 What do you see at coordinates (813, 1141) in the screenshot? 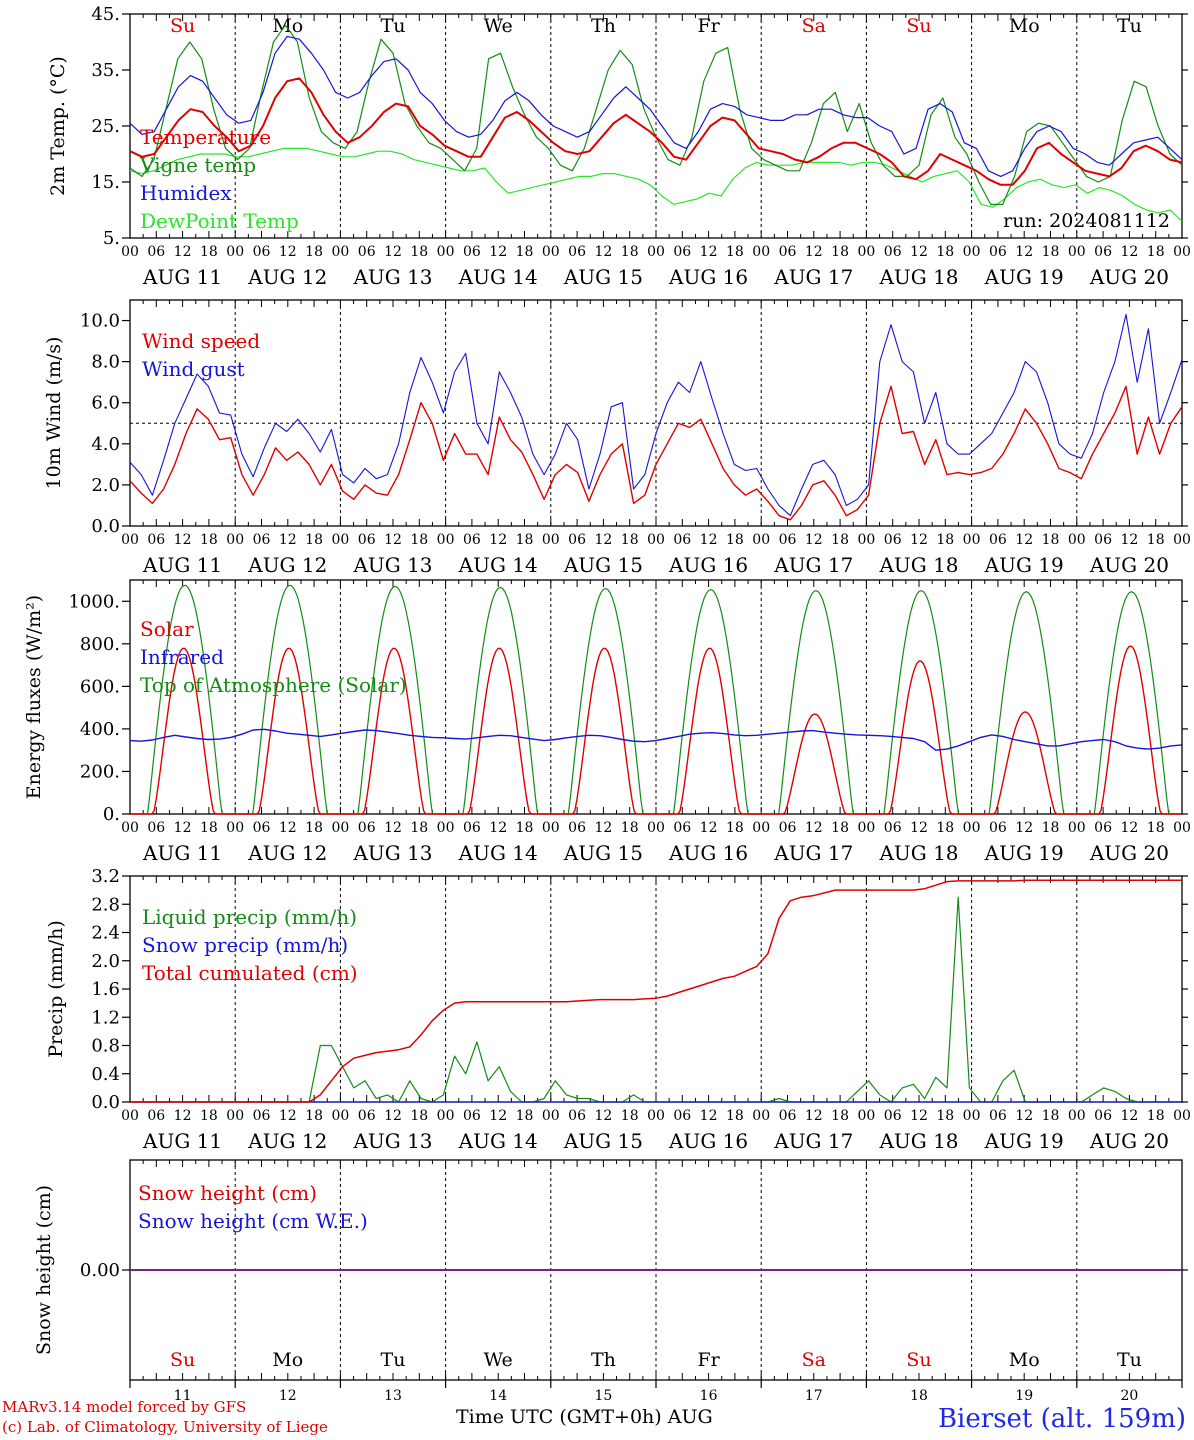
I see `date-label: AUG 17` at bounding box center [813, 1141].